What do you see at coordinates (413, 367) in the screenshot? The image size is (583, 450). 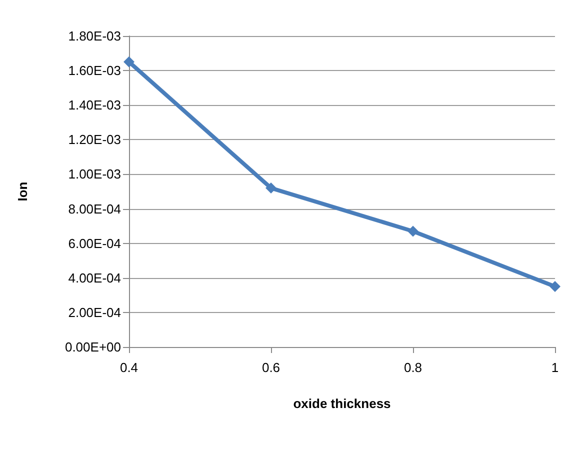 I see `x-tick-label: 0.8` at bounding box center [413, 367].